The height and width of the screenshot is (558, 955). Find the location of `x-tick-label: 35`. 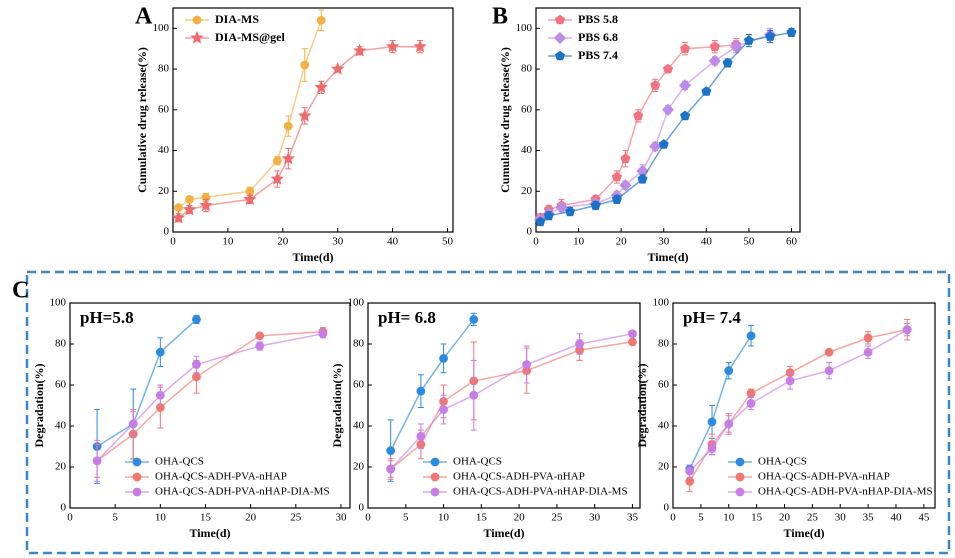

x-tick-label: 35 is located at coordinates (869, 518).